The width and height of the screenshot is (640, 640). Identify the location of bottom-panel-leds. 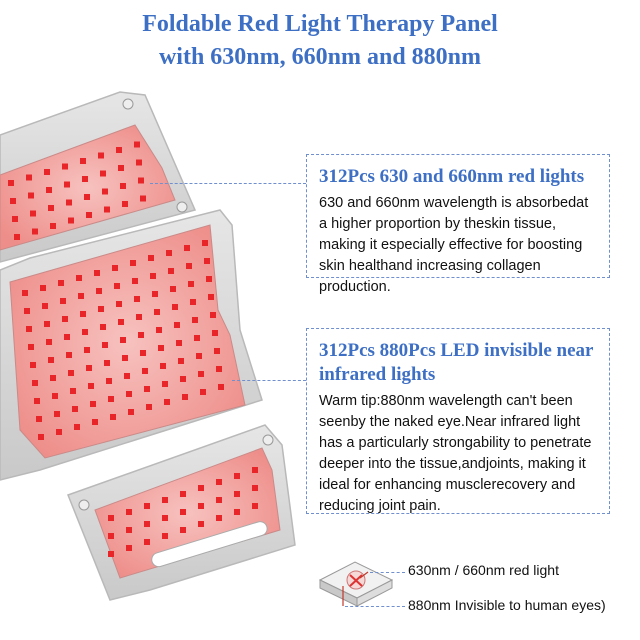
(183, 512).